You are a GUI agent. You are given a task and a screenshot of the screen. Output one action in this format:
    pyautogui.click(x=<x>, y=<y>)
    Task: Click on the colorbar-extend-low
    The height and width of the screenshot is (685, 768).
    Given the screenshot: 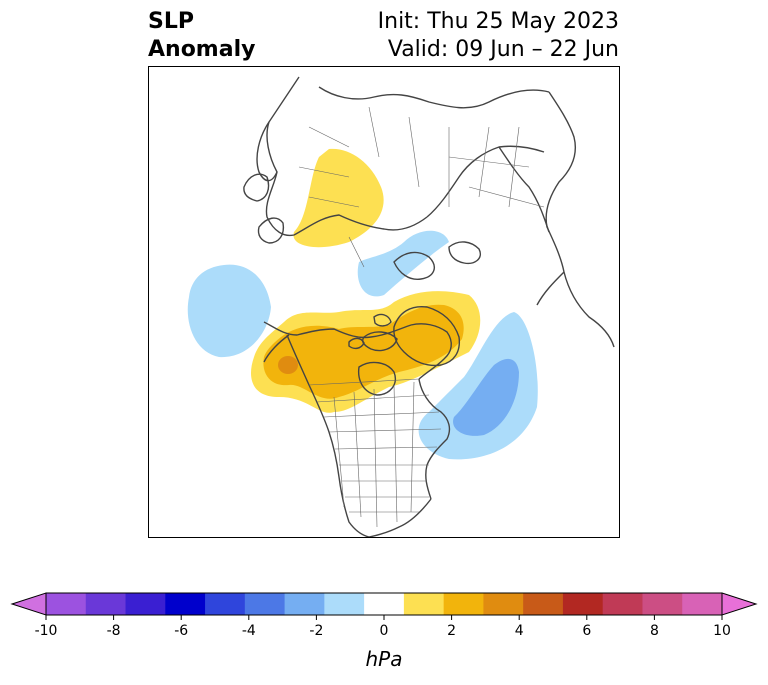 What is the action you would take?
    pyautogui.click(x=28, y=604)
    